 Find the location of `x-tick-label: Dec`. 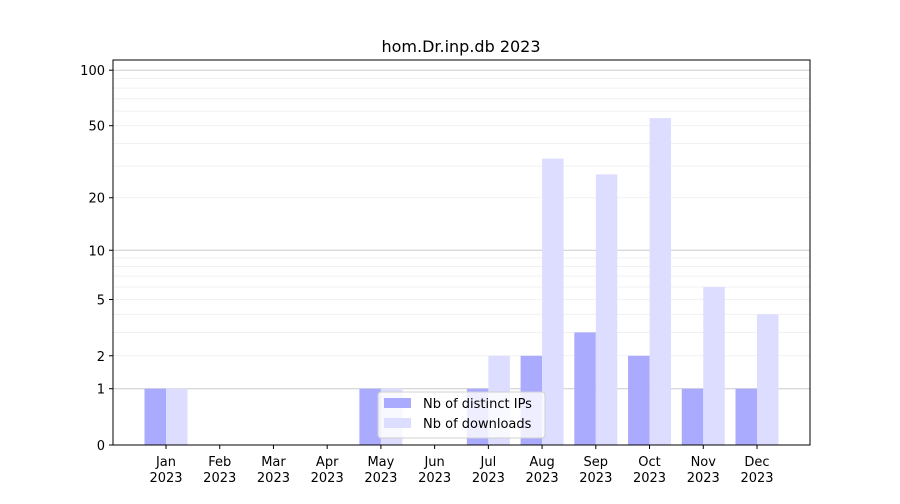

x-tick-label: Dec is located at coordinates (756, 462).